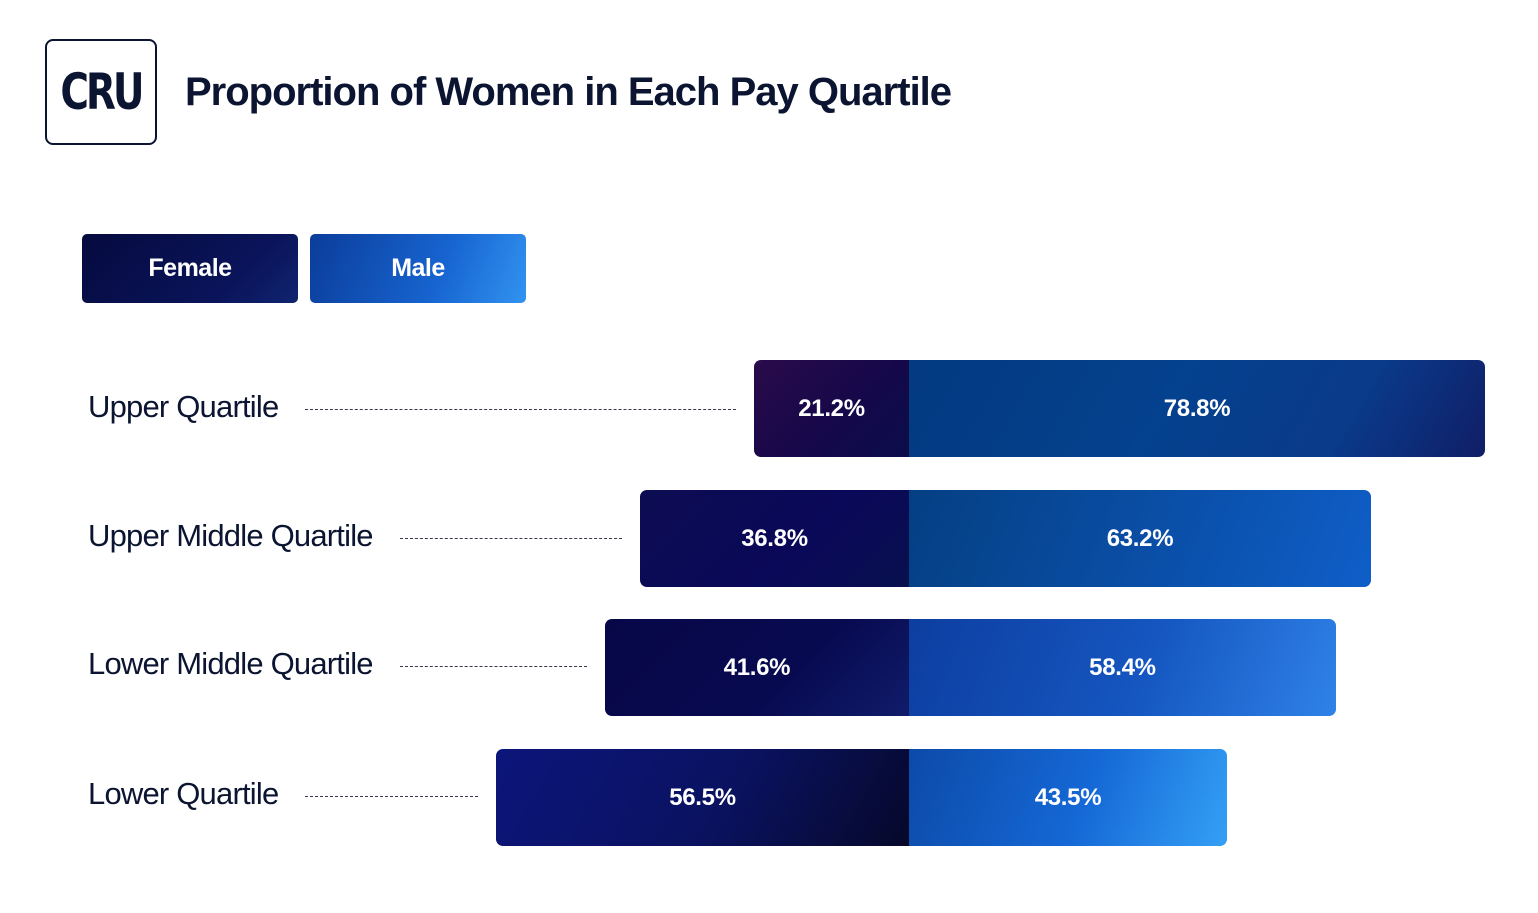  Describe the element at coordinates (756, 667) in the screenshot. I see `bar-female-lower-middle-quartile: 41.6%` at that location.